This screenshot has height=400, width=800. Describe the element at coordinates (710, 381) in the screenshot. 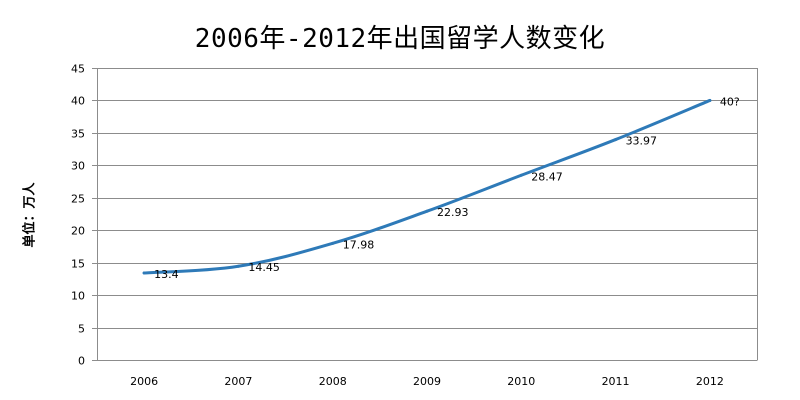

I see `x-tick-label: 2012` at that location.